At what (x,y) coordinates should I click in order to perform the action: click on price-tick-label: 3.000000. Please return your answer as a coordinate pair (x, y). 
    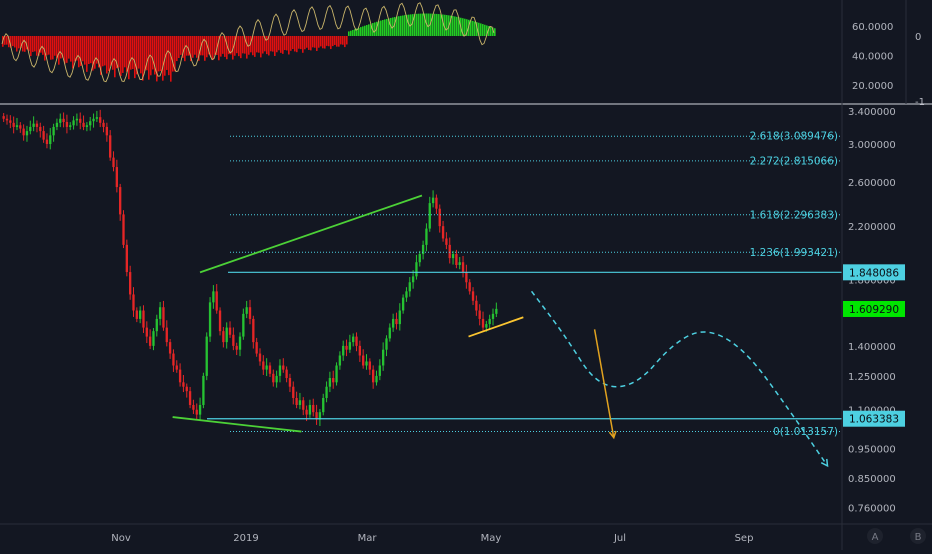
    Looking at the image, I should click on (872, 145).